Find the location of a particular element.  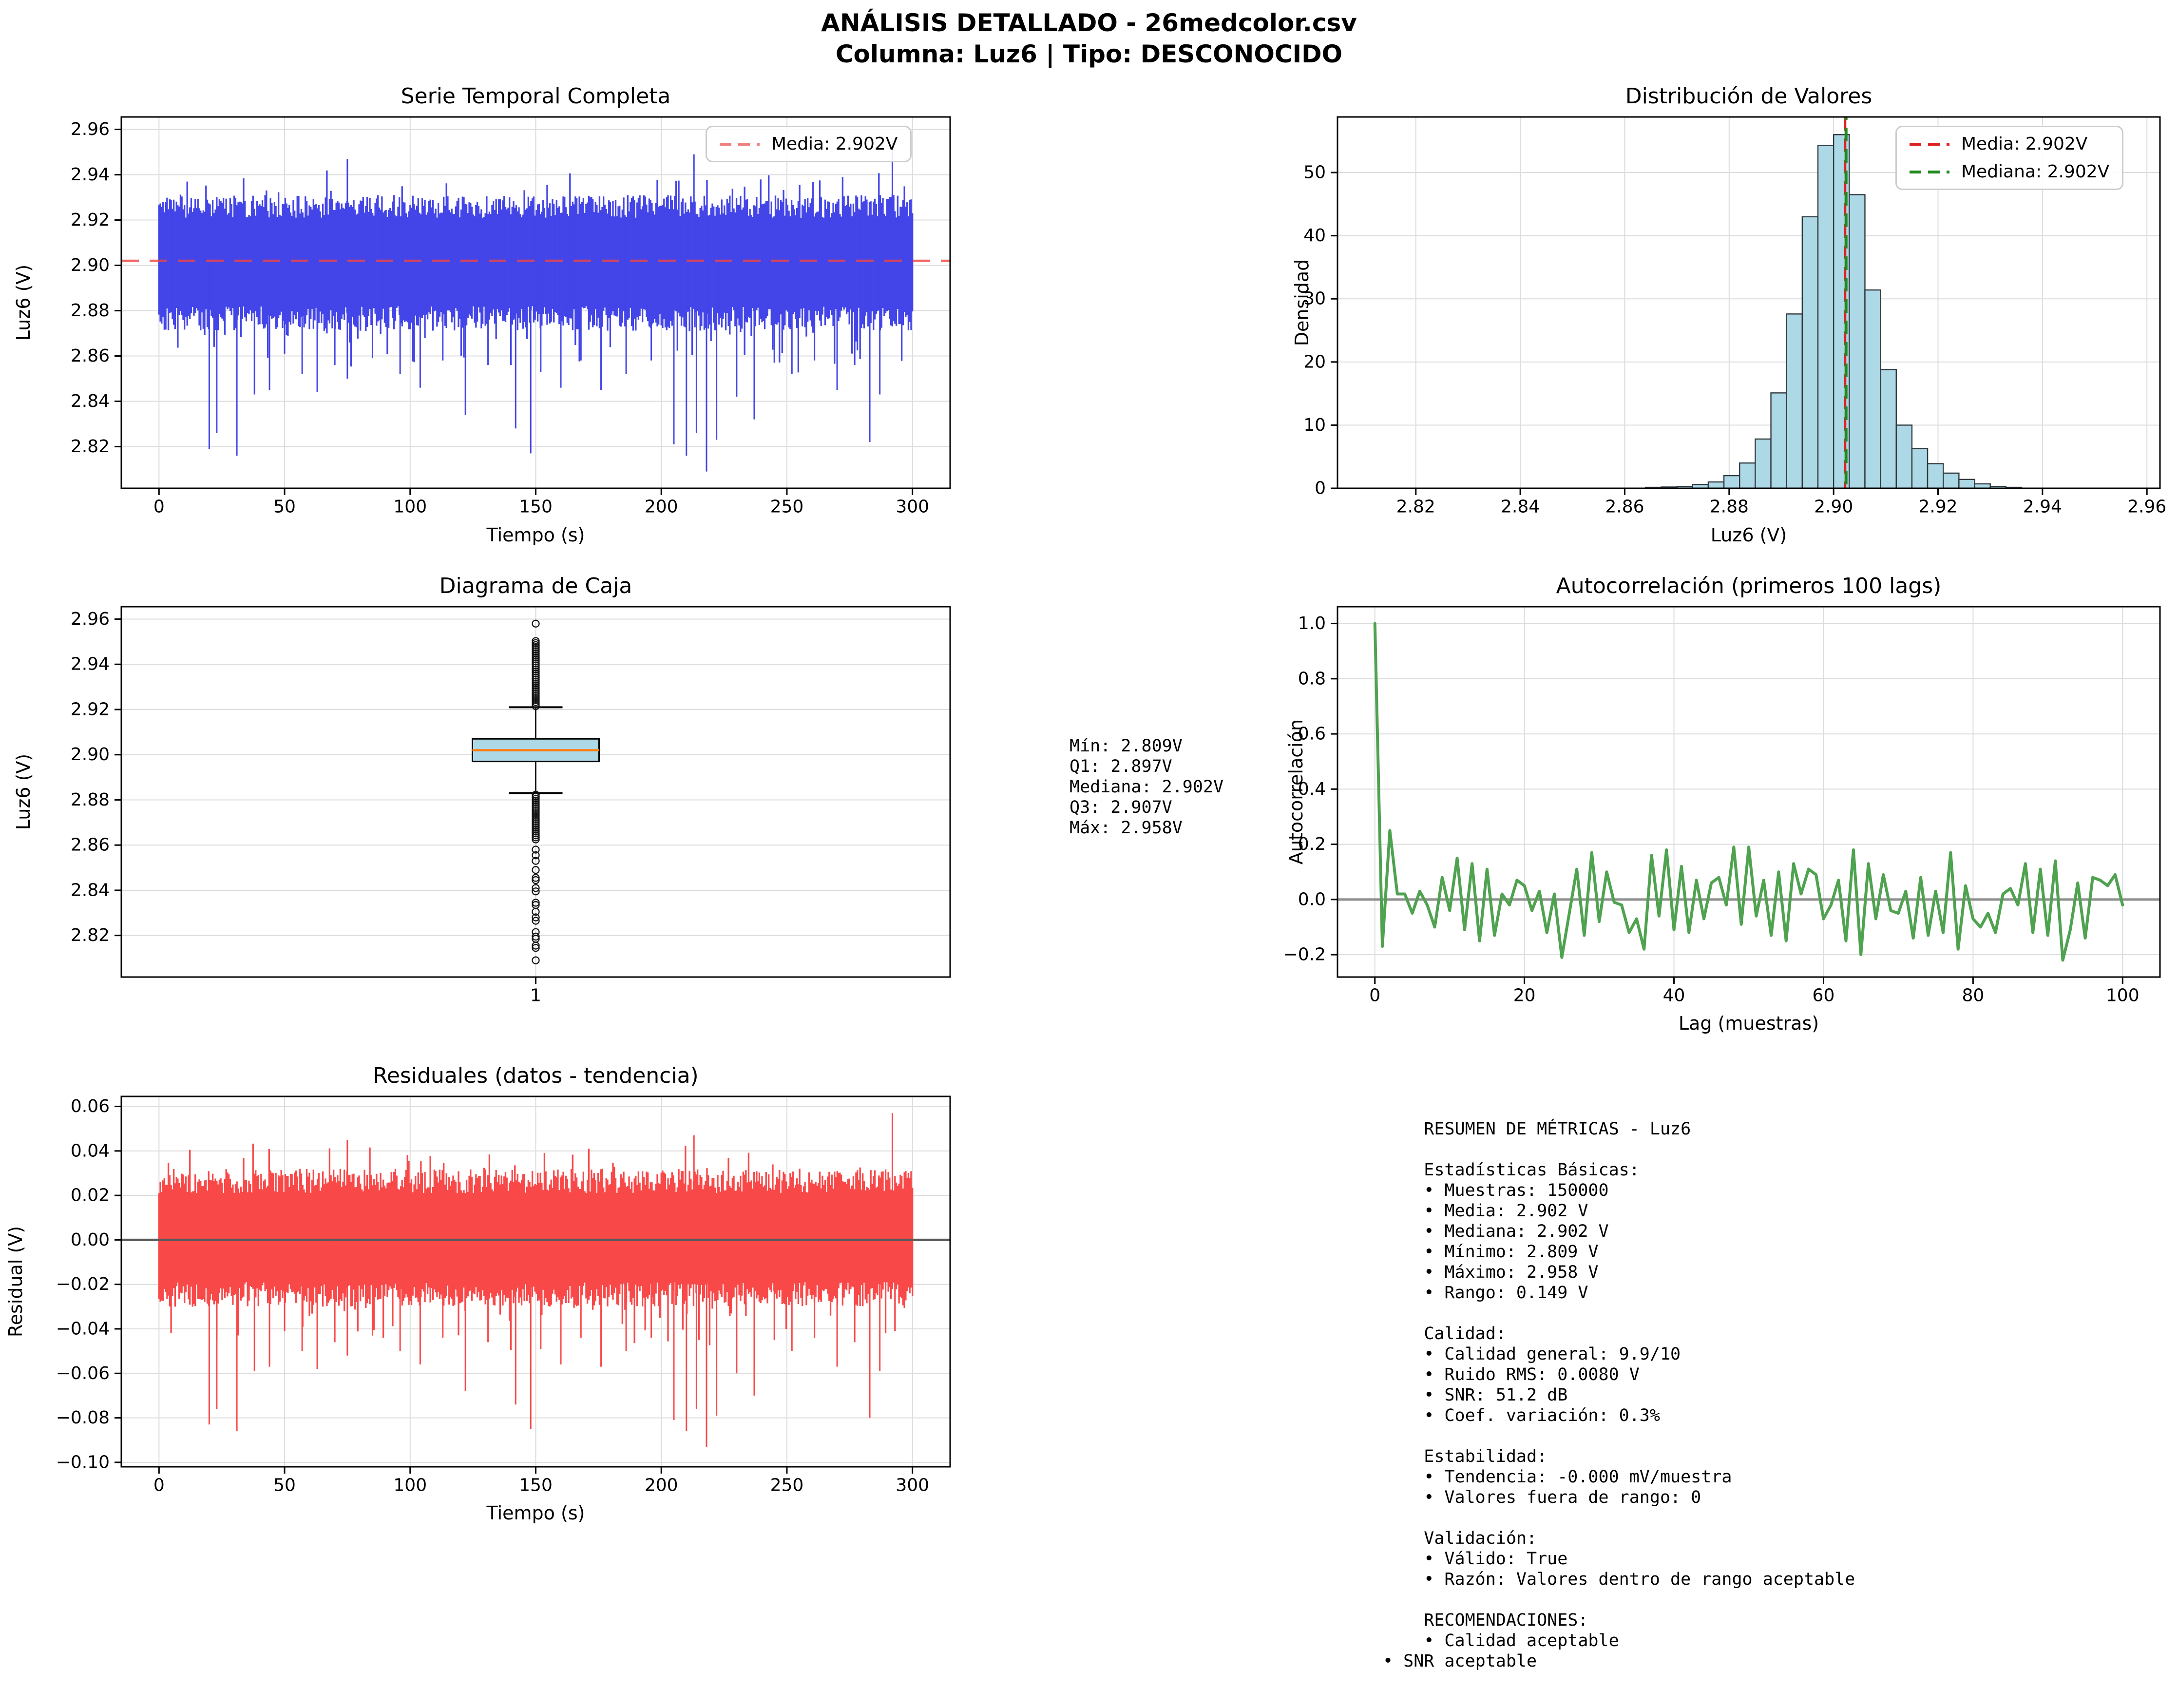

svg-text: −0.10 is located at coordinates (83, 1462).